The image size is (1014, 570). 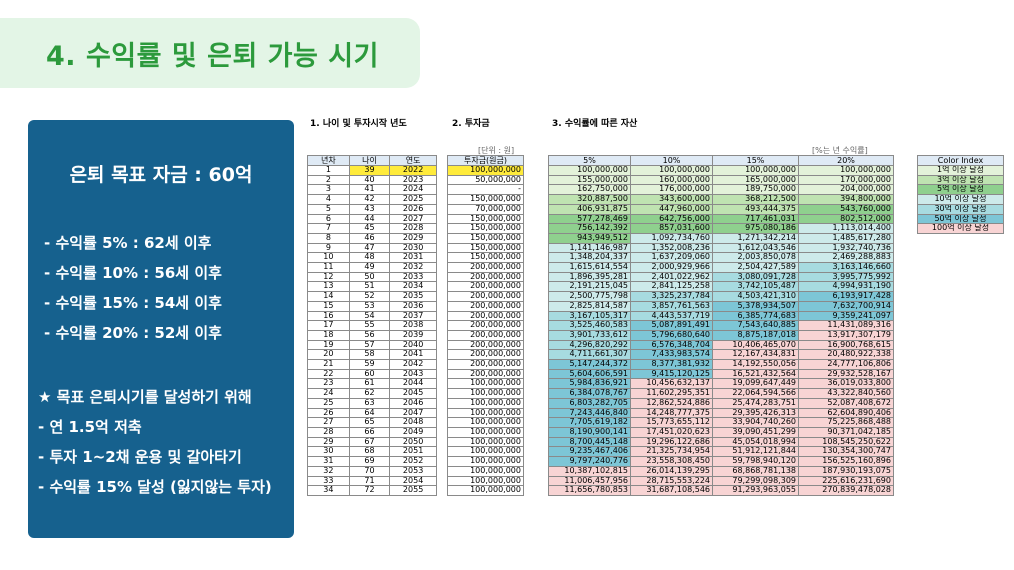 I want to click on asset-cell: 577,278,469, so click(x=589, y=219).